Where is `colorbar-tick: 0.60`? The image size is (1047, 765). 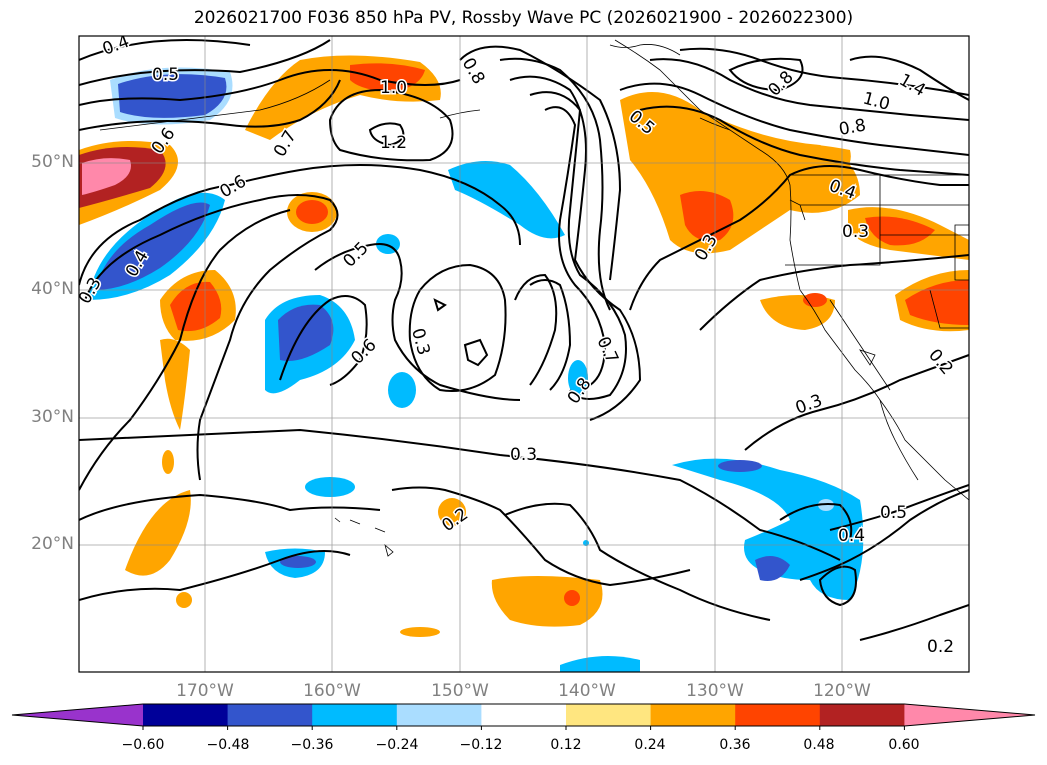
colorbar-tick: 0.60 is located at coordinates (904, 745).